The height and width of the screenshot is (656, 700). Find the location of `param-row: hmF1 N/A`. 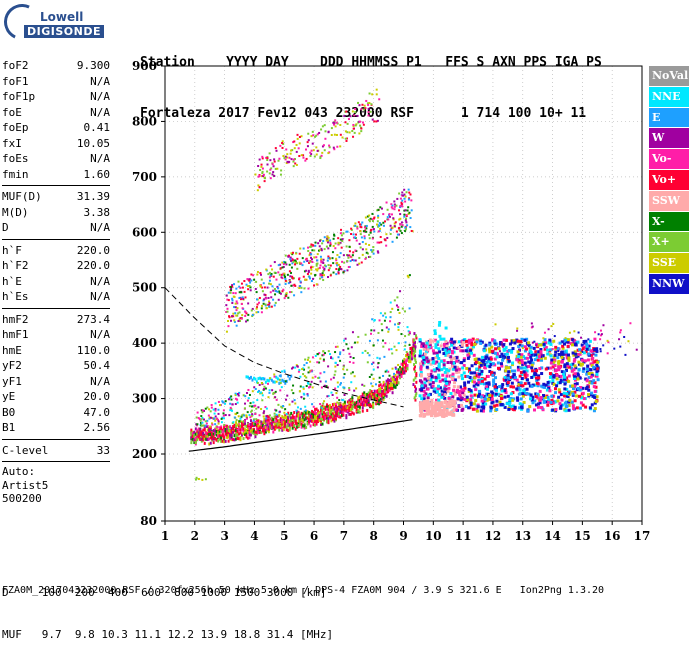

param-row: hmF1 N/A is located at coordinates (56, 335).